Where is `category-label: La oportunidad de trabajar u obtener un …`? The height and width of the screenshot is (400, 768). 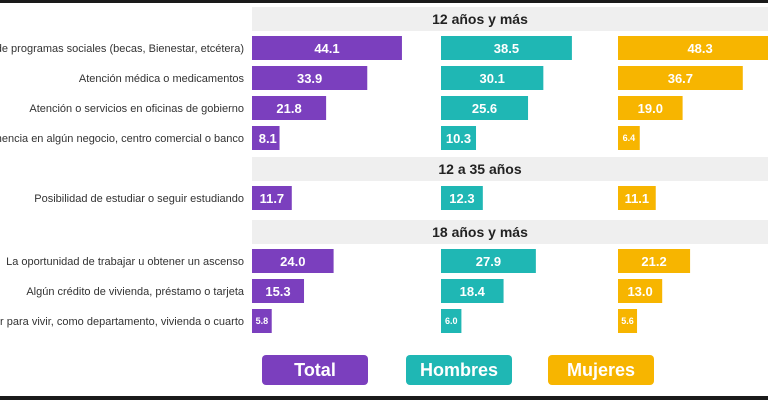 category-label: La oportunidad de trabajar u obtener un … is located at coordinates (125, 262).